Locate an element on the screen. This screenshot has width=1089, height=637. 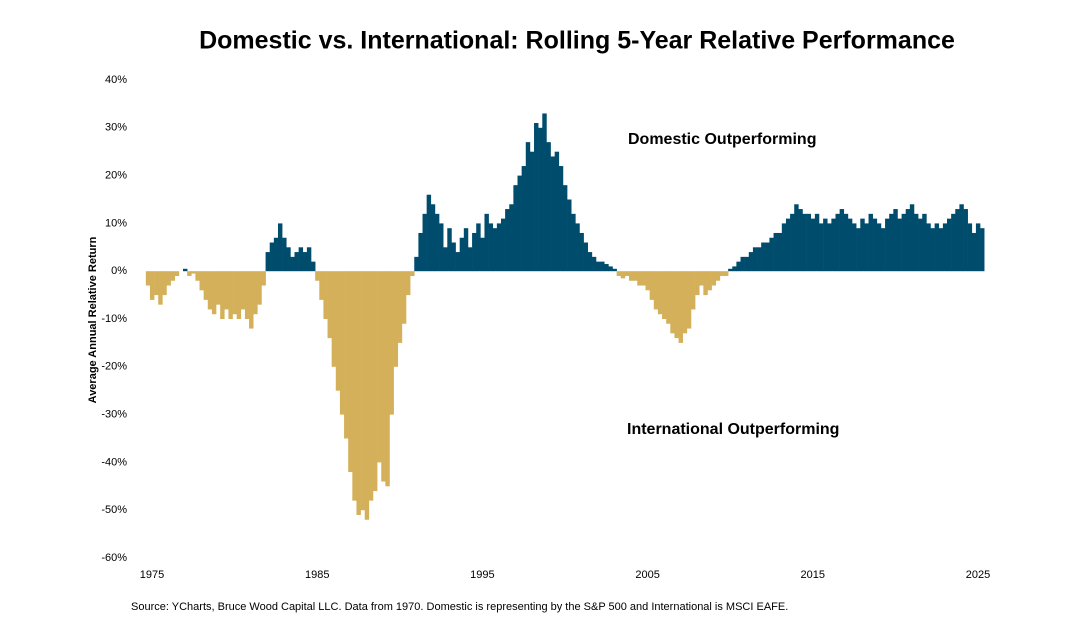
x-tick-label: 2025 is located at coordinates (978, 575).